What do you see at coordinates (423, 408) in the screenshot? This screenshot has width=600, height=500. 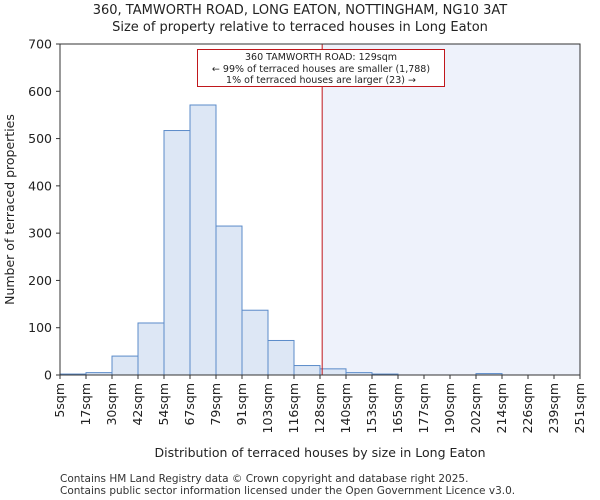 I see `x-tick-label: 177sqm` at bounding box center [423, 408].